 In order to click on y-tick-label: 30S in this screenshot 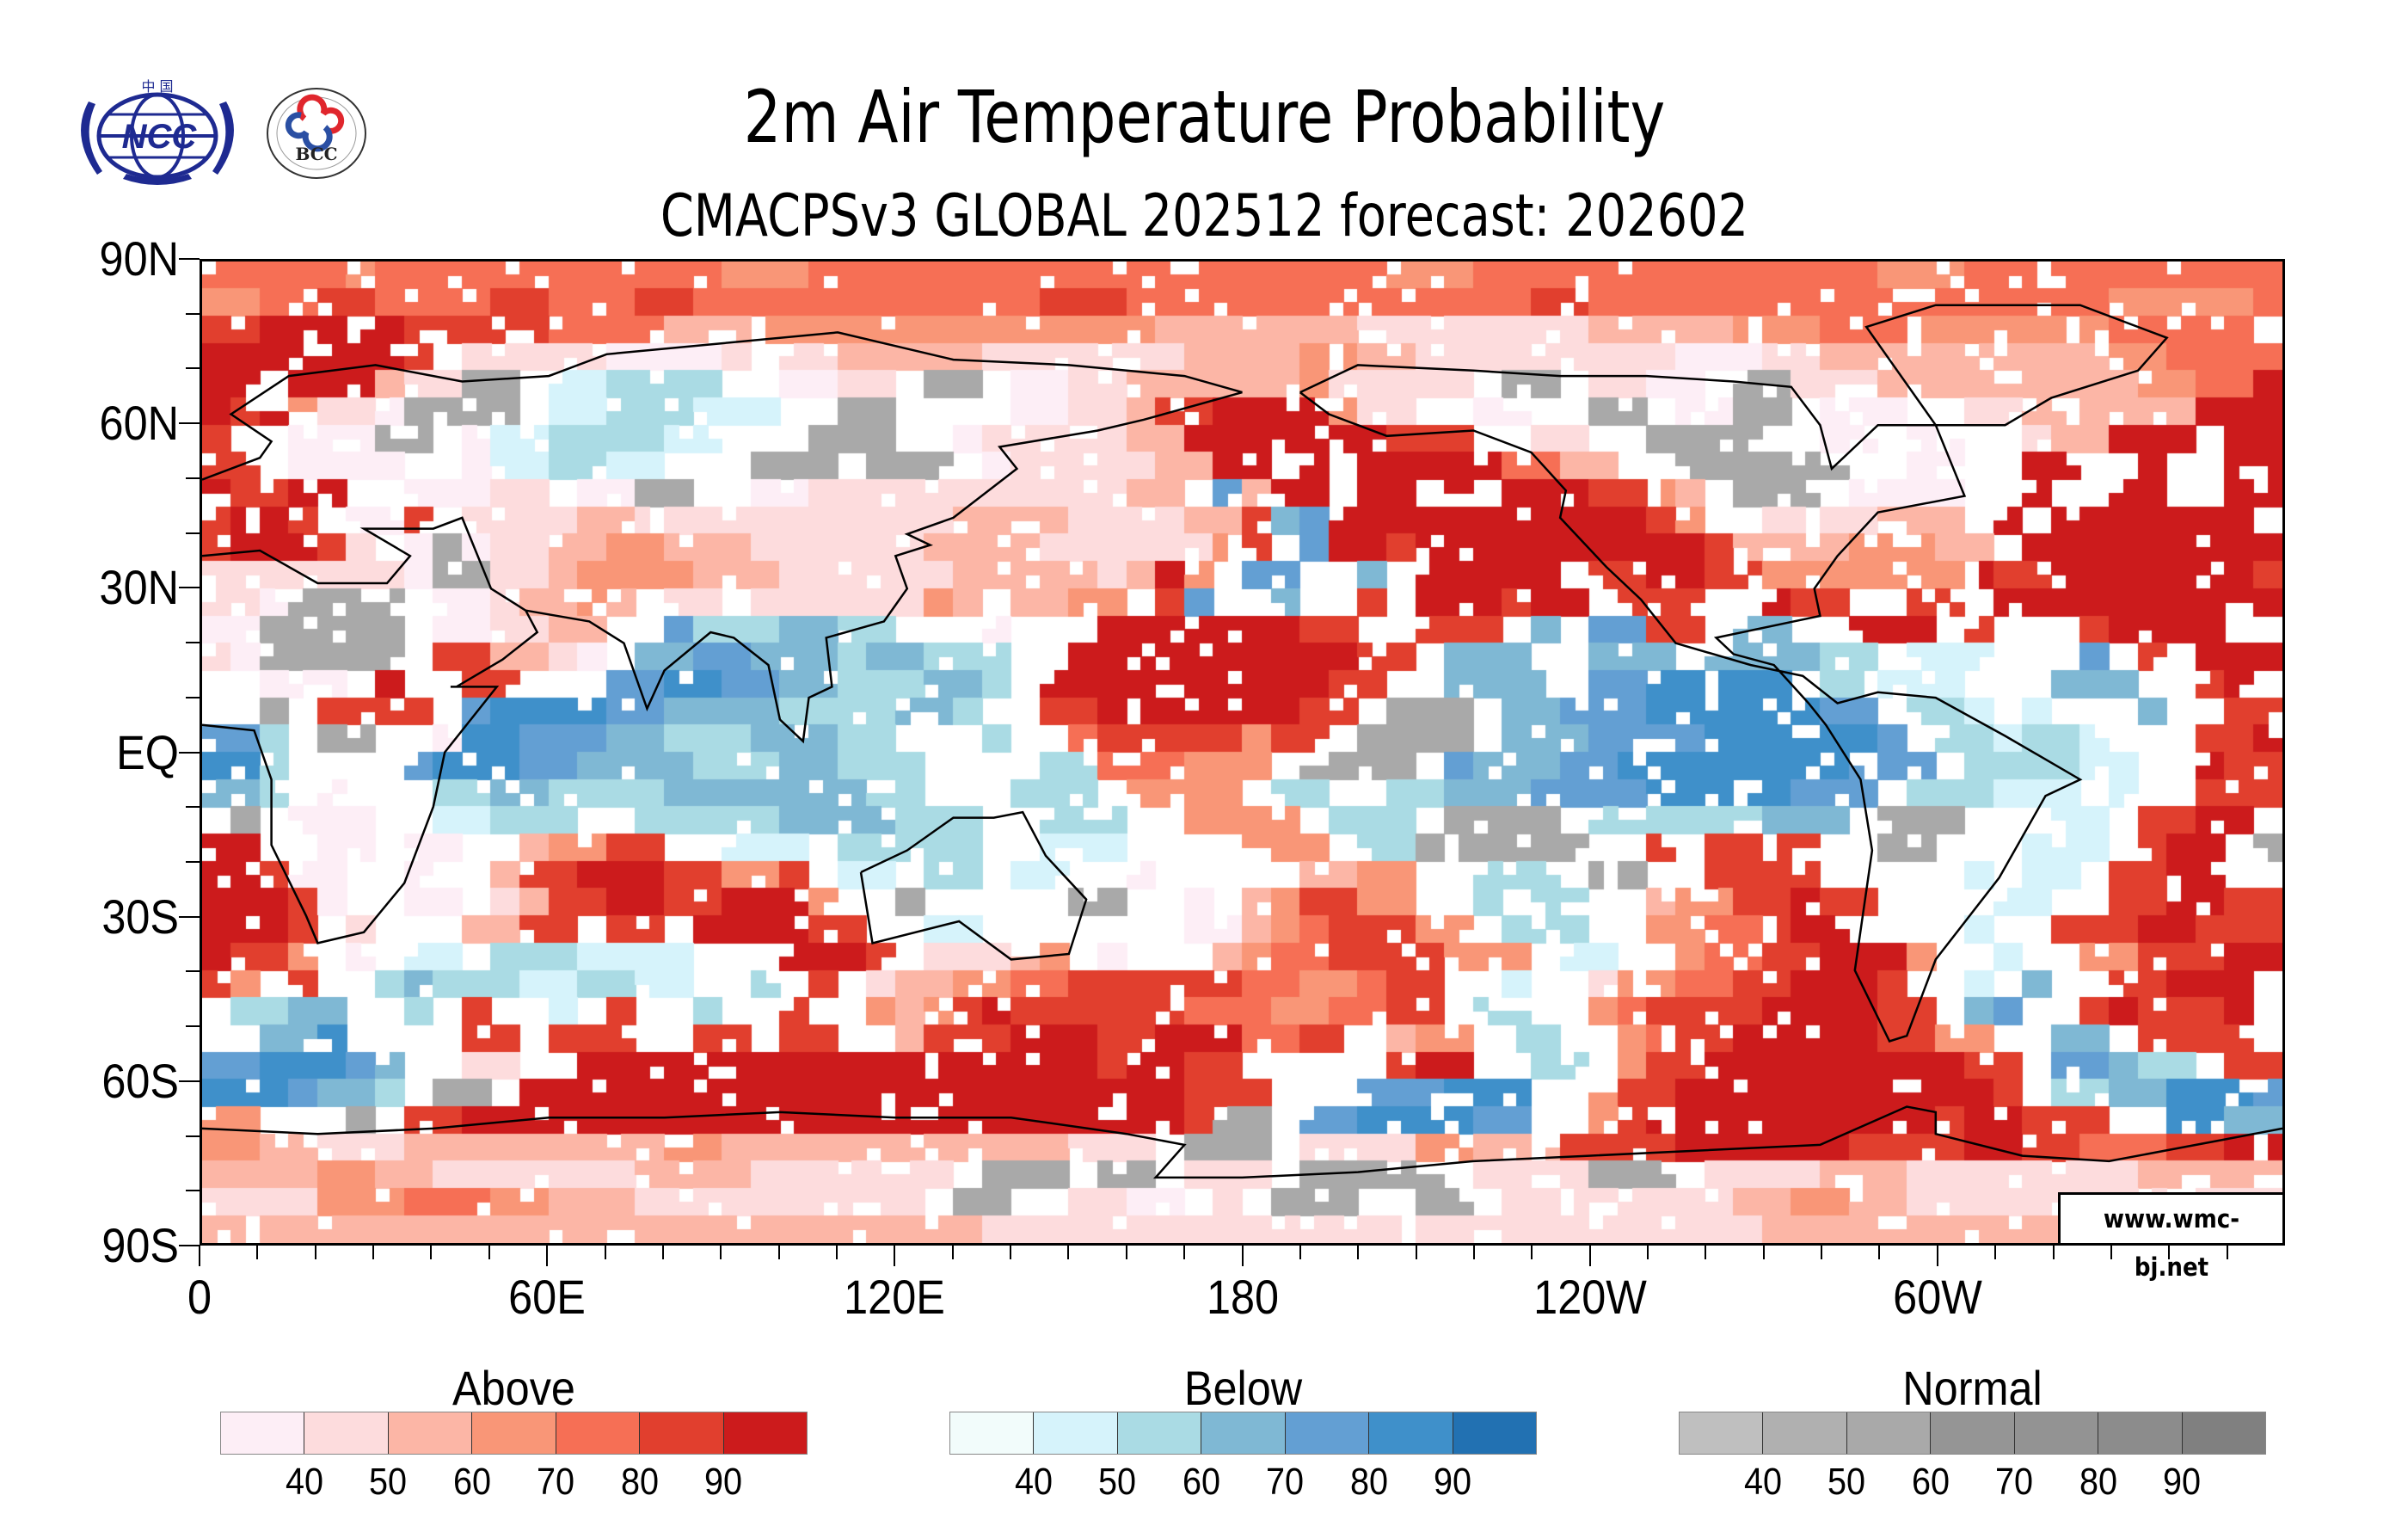, I will do `click(140, 917)`.